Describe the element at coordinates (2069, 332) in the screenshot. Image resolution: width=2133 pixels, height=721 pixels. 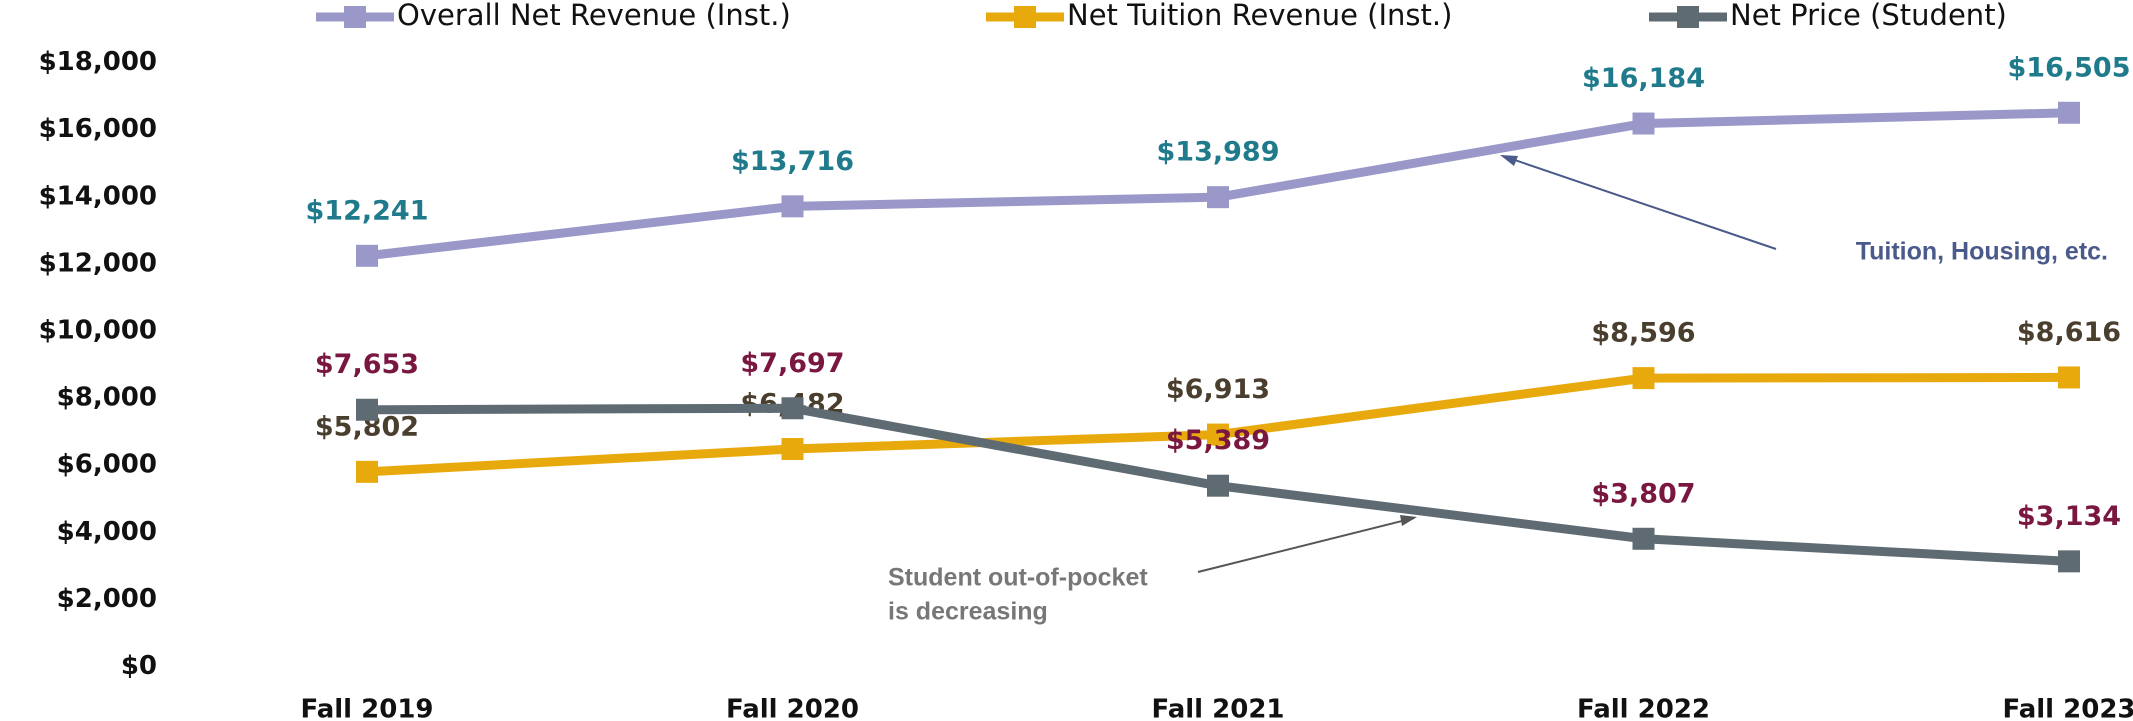
I see `data-label: $8,616` at that location.